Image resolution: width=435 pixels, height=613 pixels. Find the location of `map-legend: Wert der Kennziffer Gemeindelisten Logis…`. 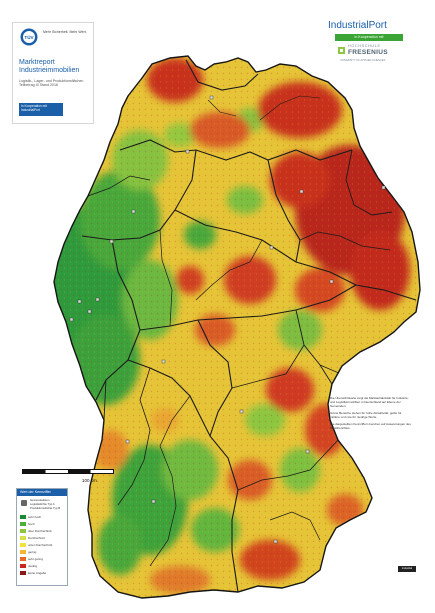

map-legend: Wert der Kennziffer Gemeindelisten Logis… is located at coordinates (42, 537).